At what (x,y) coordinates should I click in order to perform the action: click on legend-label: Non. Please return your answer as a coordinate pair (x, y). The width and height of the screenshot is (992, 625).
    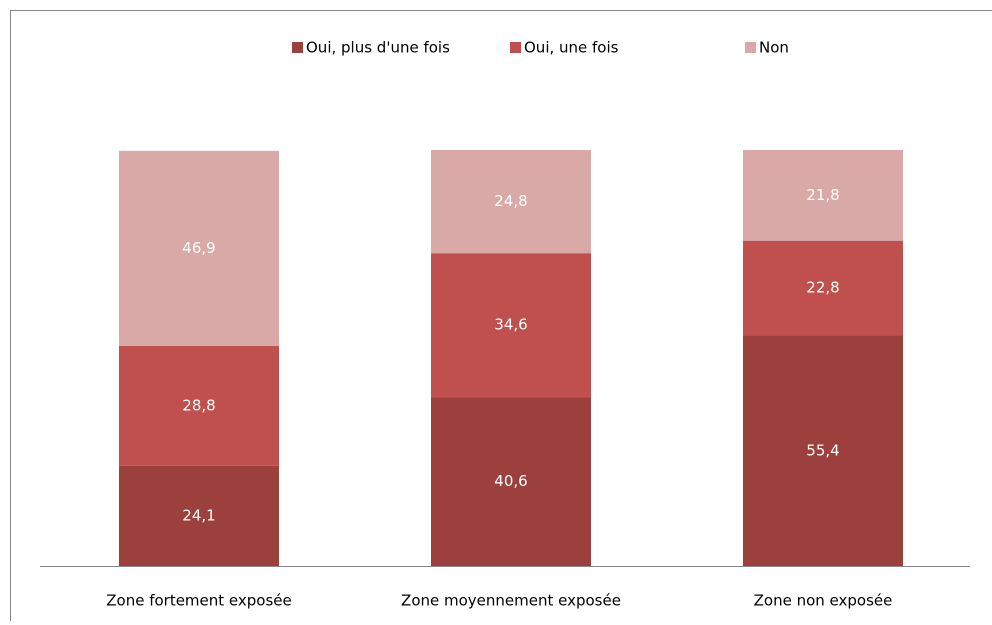
    Looking at the image, I should click on (774, 48).